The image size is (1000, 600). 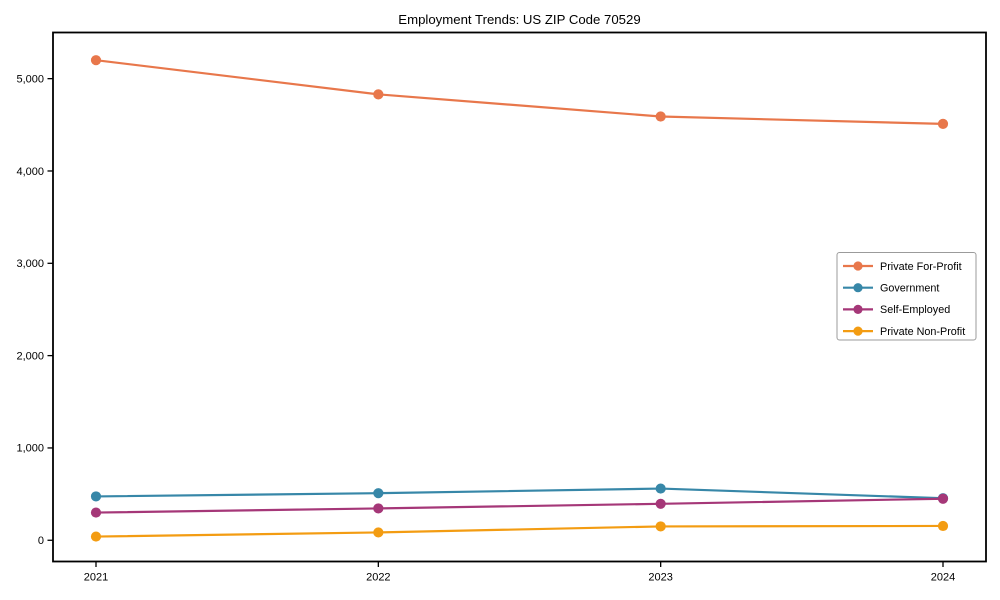 I want to click on legend-item-private-non-profit: Private Non-Profit, so click(x=904, y=332).